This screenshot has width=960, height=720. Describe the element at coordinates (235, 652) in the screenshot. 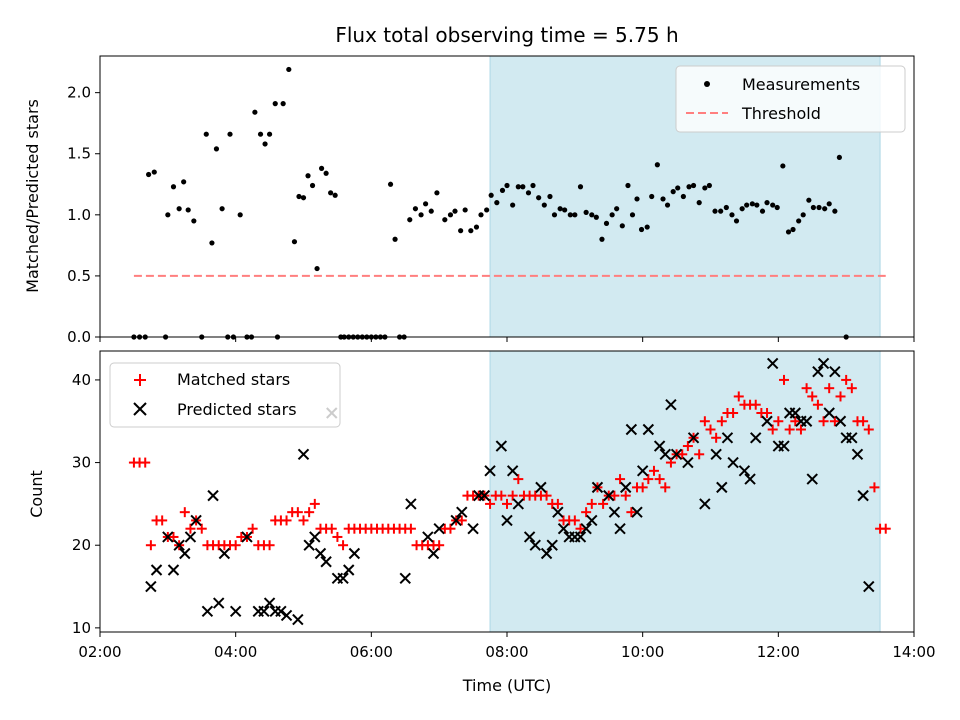

I see `x-tick-label: 04:00` at that location.